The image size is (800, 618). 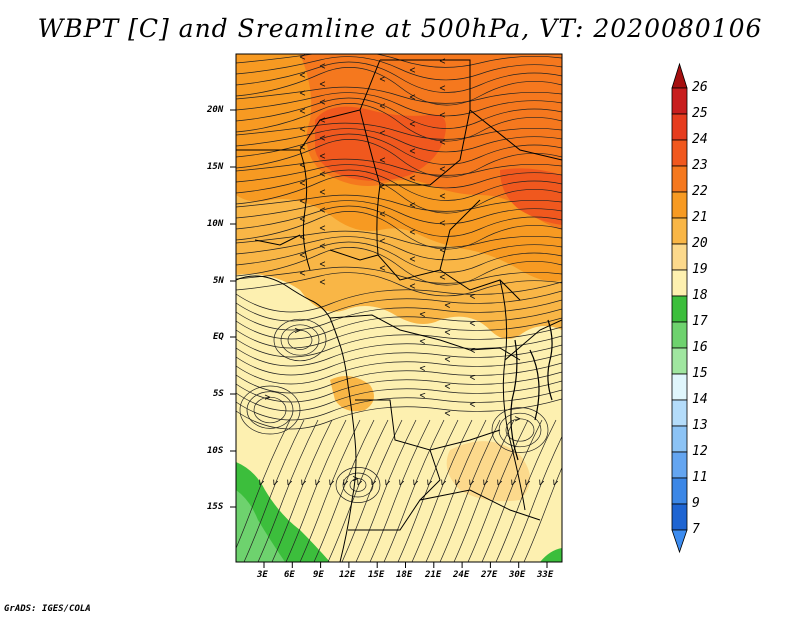 I want to click on colorbar-label-20: 20, so click(x=700, y=243).